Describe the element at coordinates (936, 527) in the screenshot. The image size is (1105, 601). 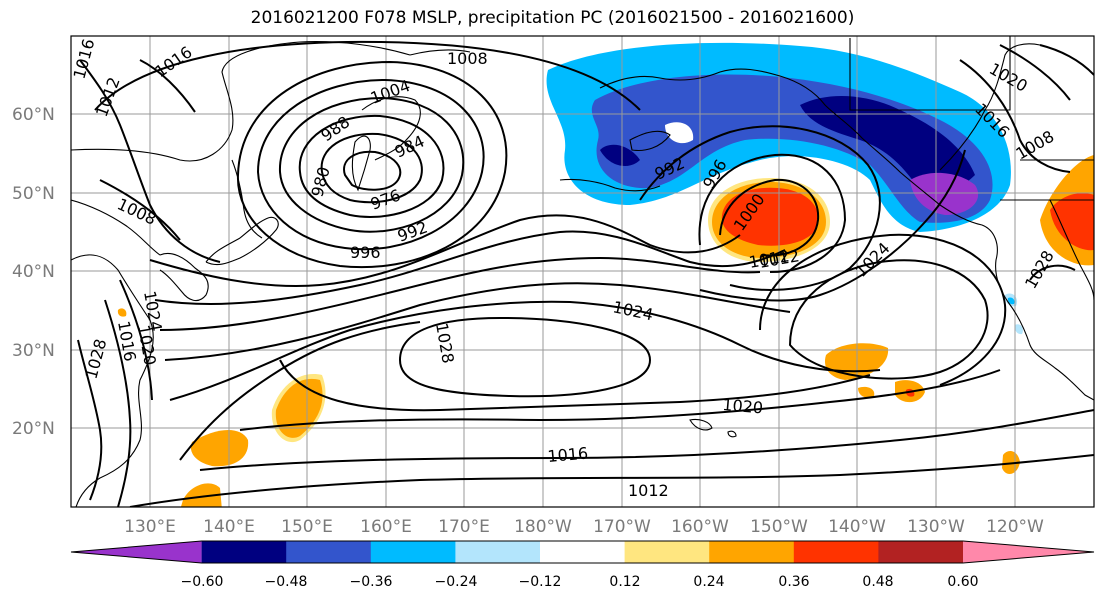
I see `lon-label: 130°W` at that location.